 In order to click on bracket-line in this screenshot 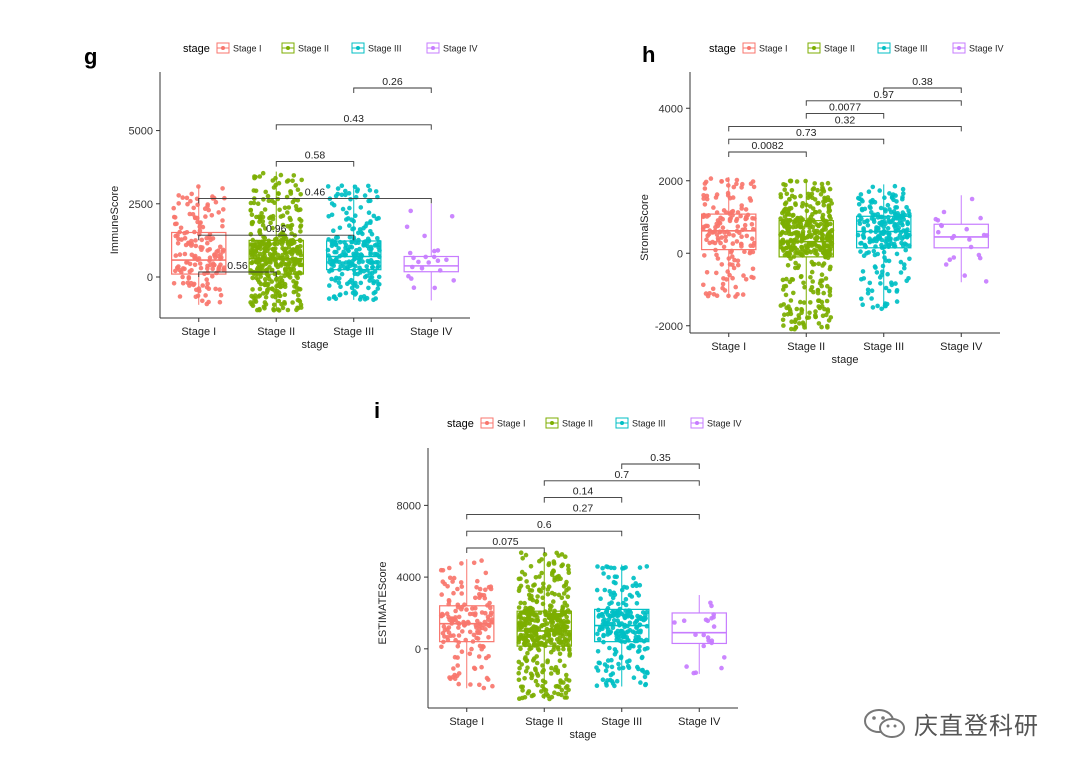, I will do `click(806, 141)`.